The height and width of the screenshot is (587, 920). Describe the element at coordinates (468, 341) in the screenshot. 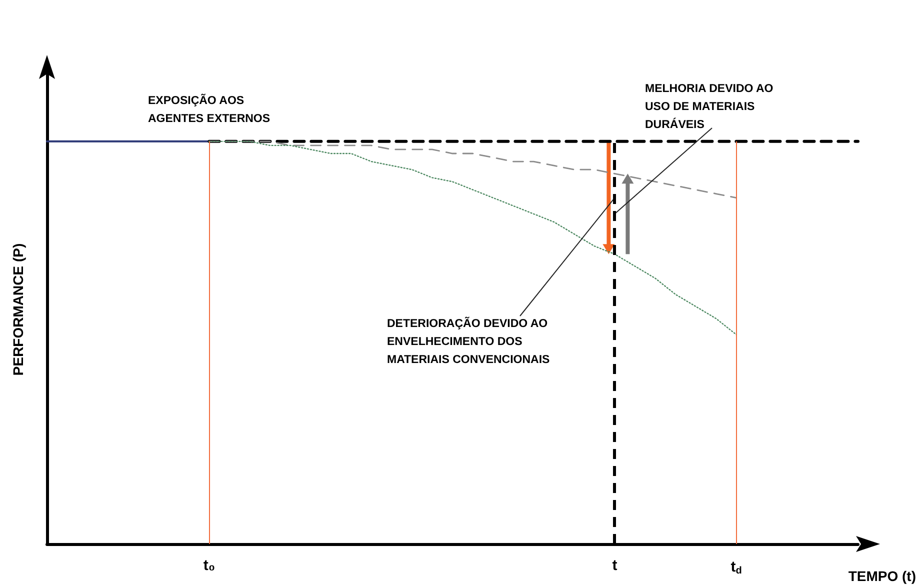

I see `annotation: DETERIORAÇÃO DEVIDO AO ENVELHECIMENTO DOS MATERIAIS CONVENCIONAIS` at that location.